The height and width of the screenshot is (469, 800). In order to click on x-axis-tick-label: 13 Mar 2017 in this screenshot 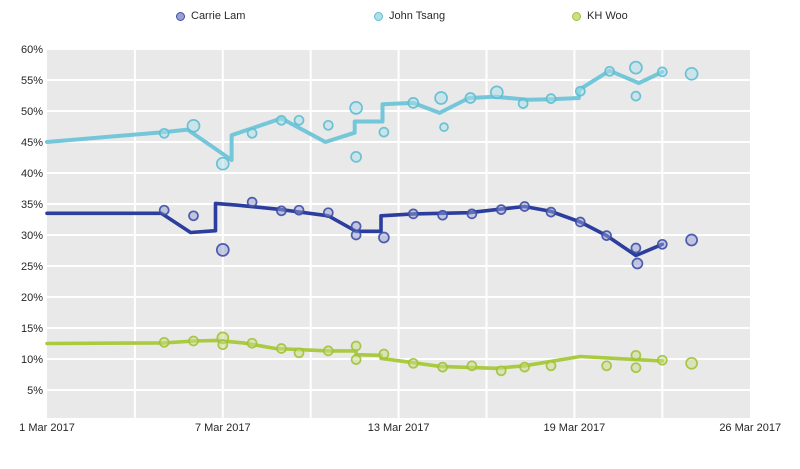, I will do `click(399, 428)`.